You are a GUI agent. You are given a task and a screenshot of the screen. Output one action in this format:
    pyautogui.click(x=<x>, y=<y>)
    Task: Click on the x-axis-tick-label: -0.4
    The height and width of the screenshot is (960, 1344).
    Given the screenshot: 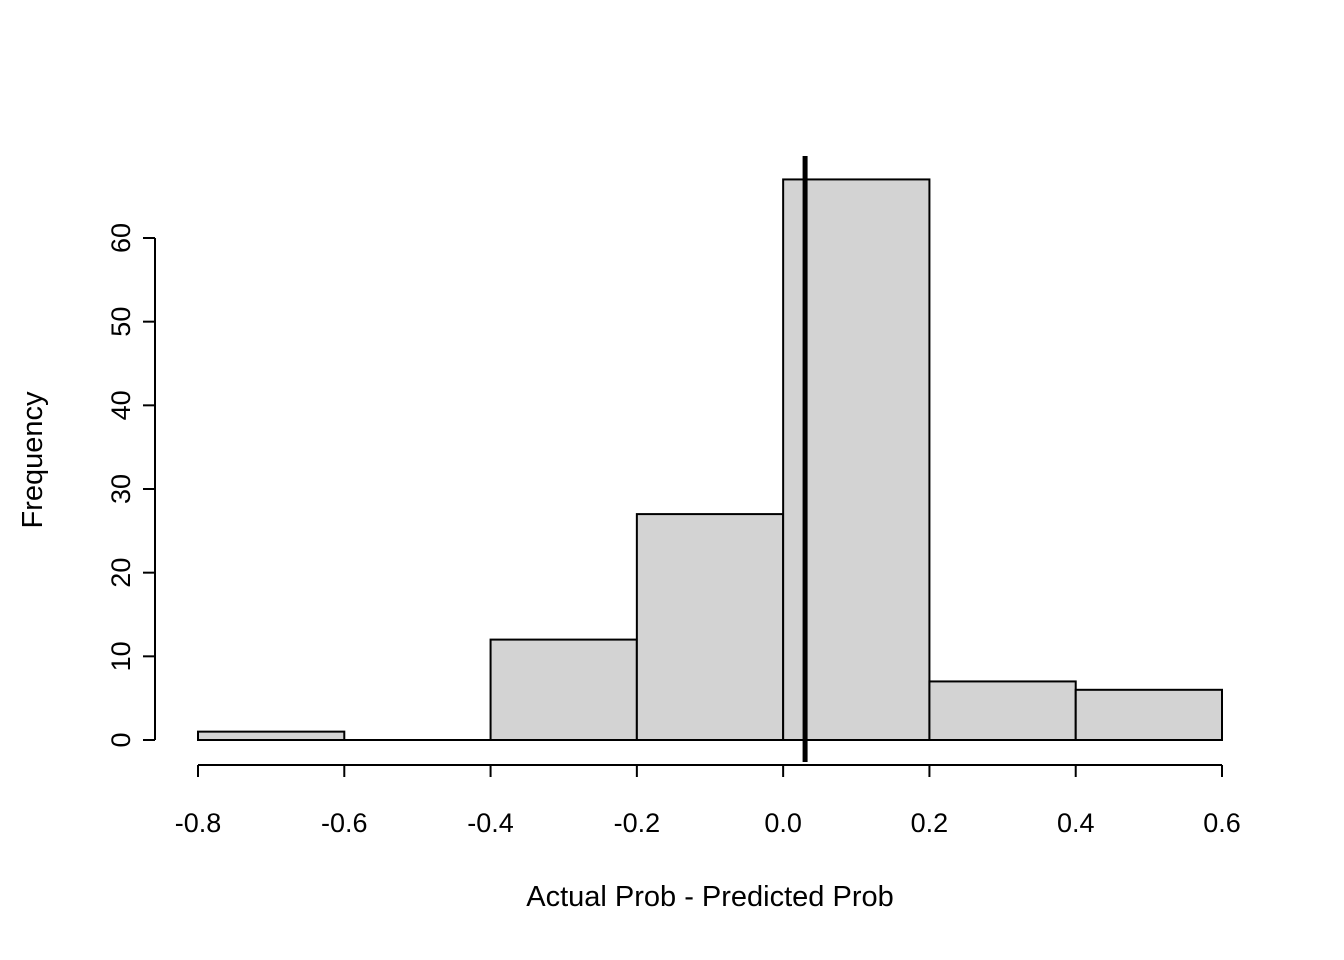 What is the action you would take?
    pyautogui.click(x=490, y=823)
    